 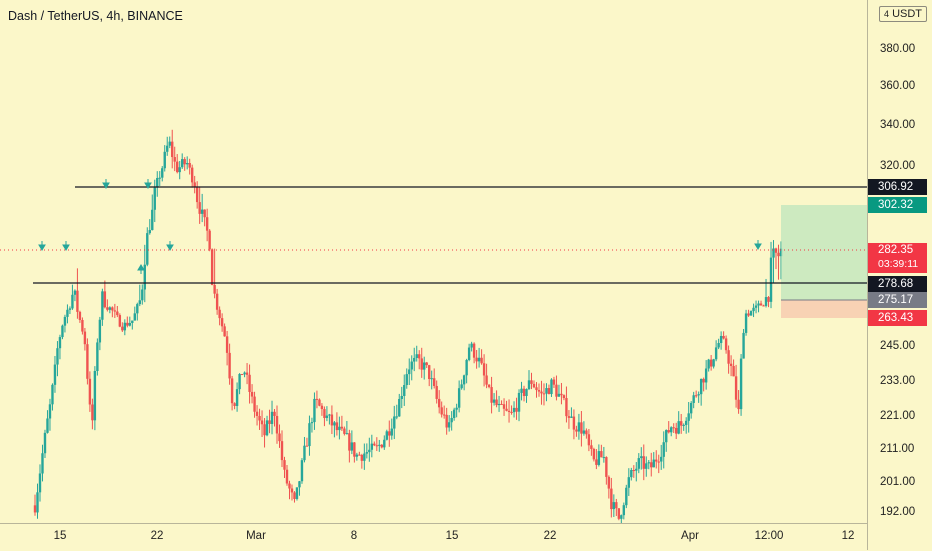 What do you see at coordinates (897, 284) in the screenshot?
I see `support-price-label: 278.68` at bounding box center [897, 284].